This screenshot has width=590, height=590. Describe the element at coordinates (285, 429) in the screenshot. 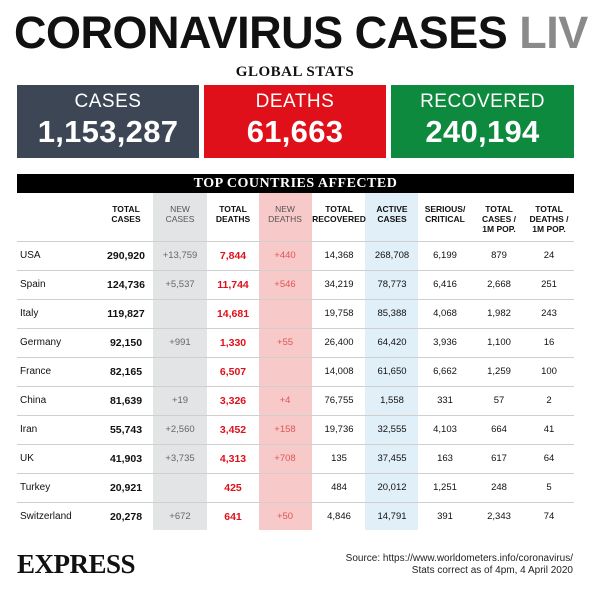

I see `cell-new-deaths: +158` at that location.